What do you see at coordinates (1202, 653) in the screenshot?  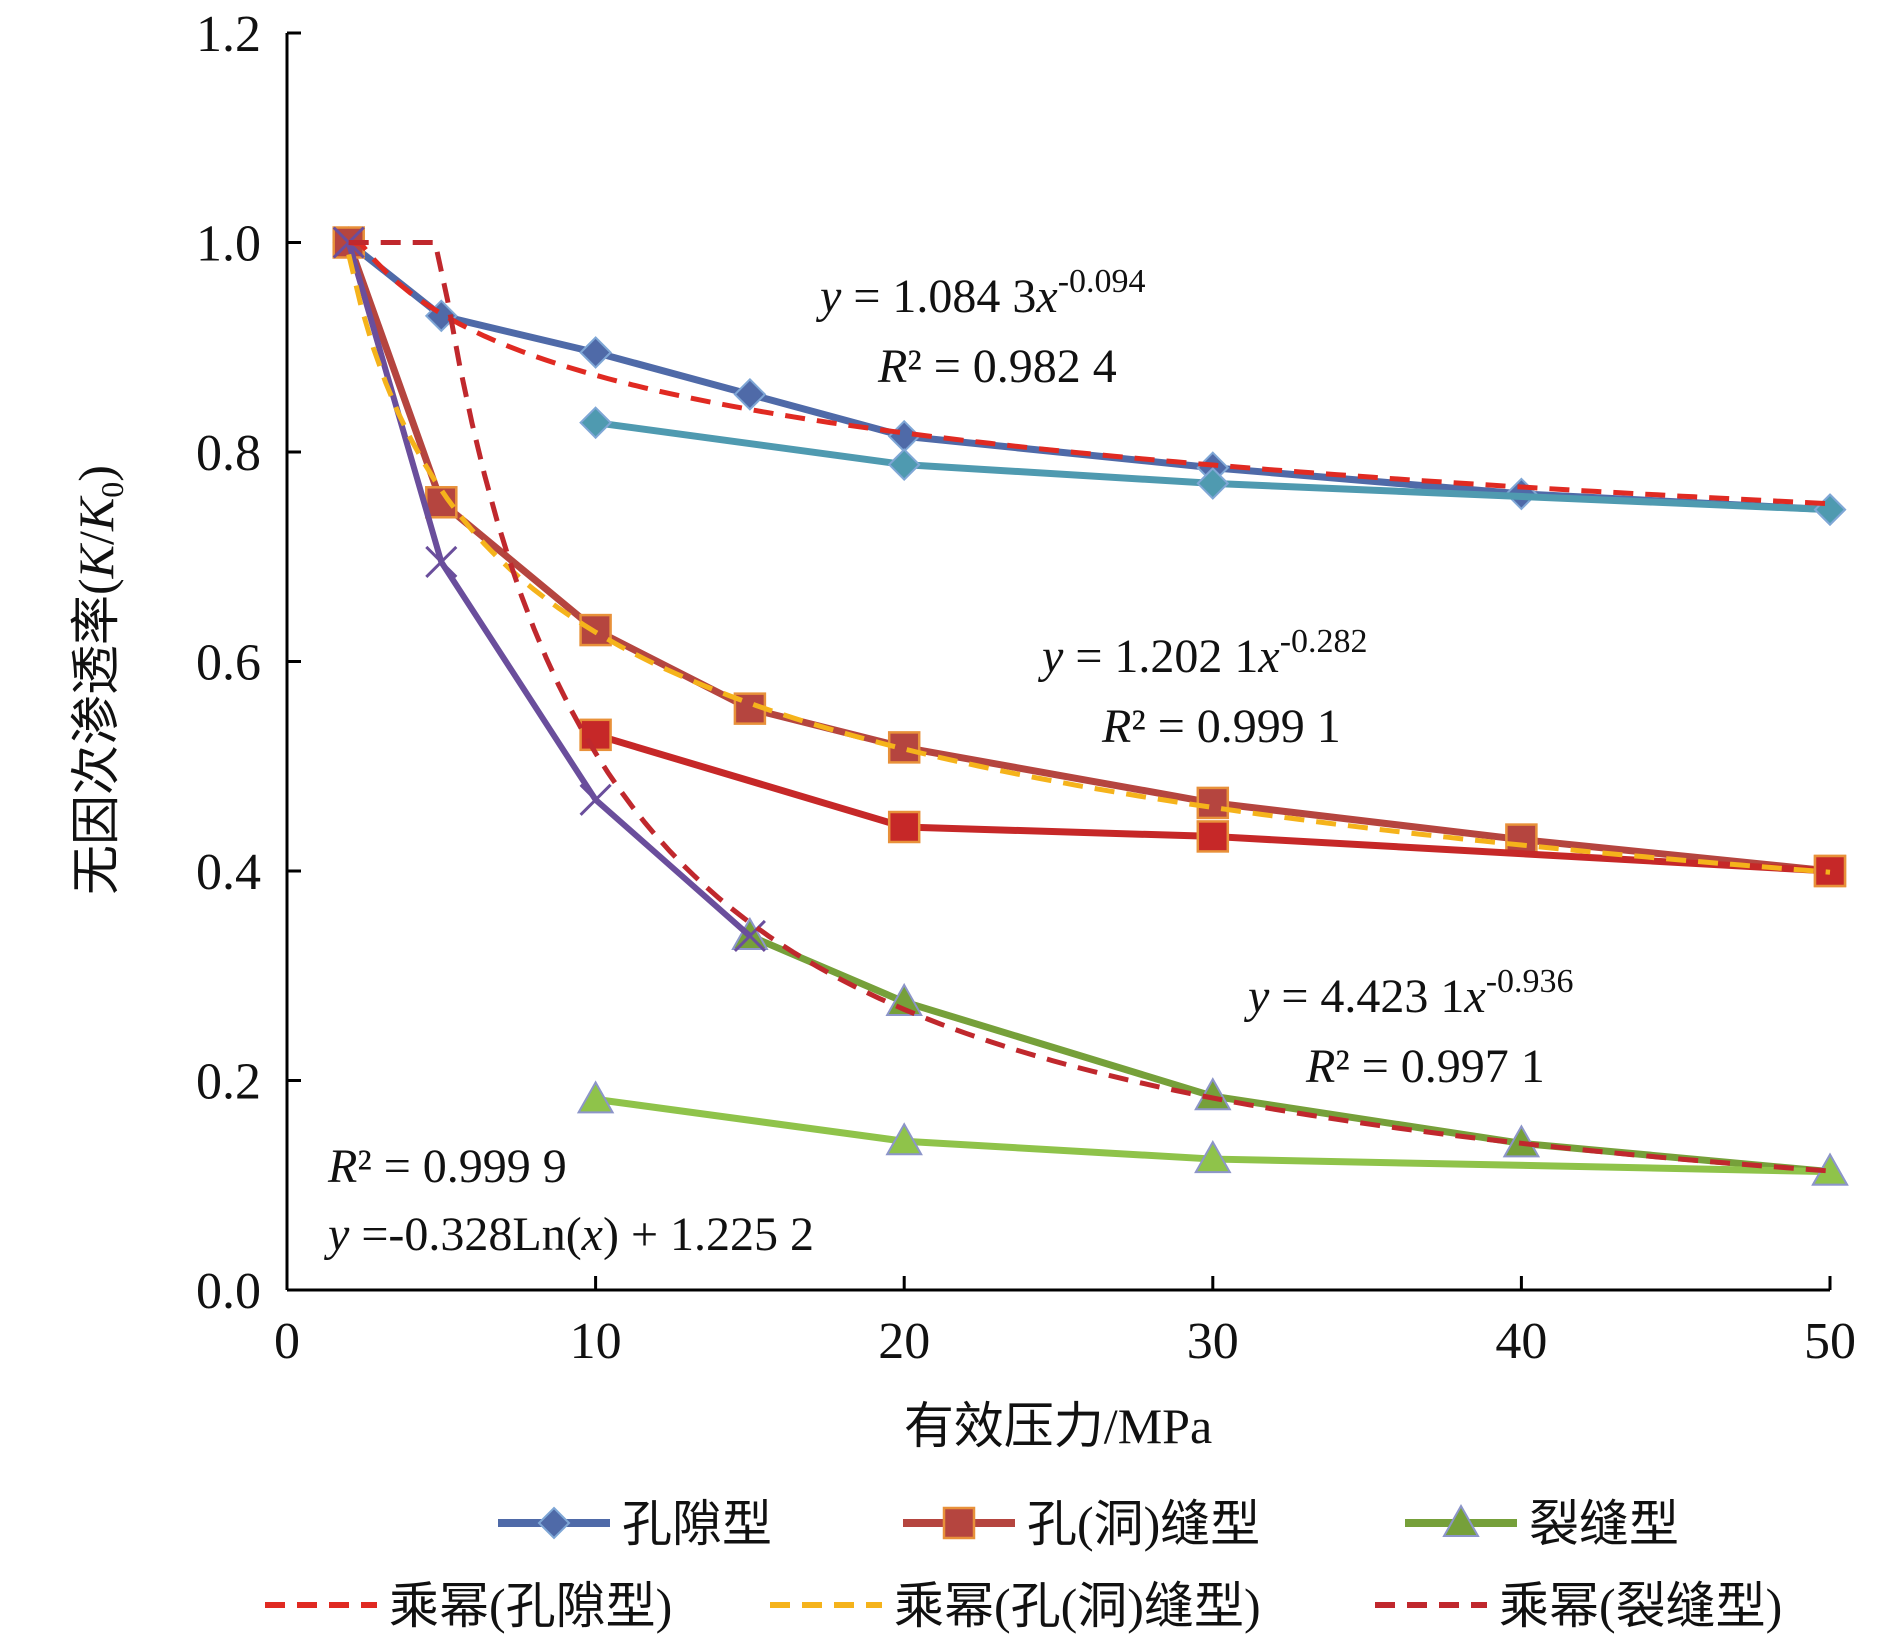 I see `fit2-equation: y = 1.202 1x-0.282` at bounding box center [1202, 653].